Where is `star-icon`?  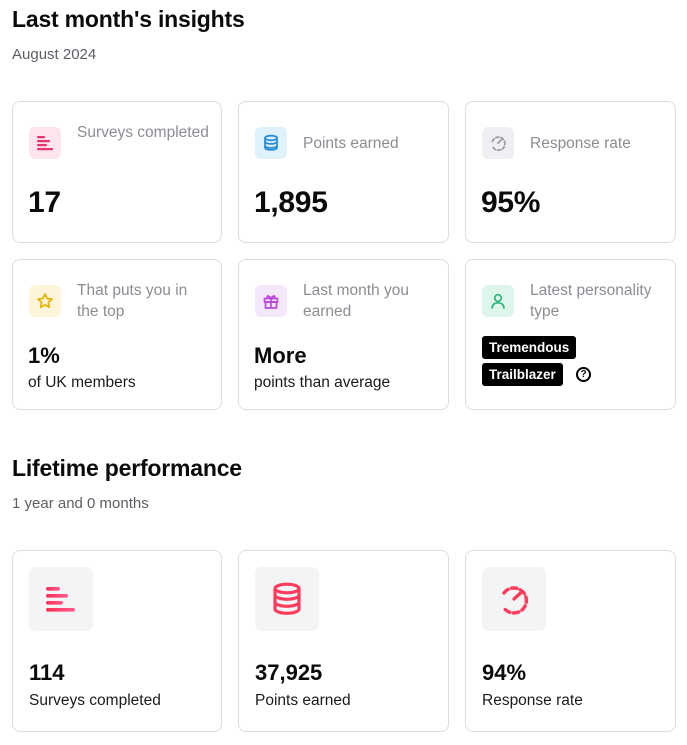 star-icon is located at coordinates (45, 301).